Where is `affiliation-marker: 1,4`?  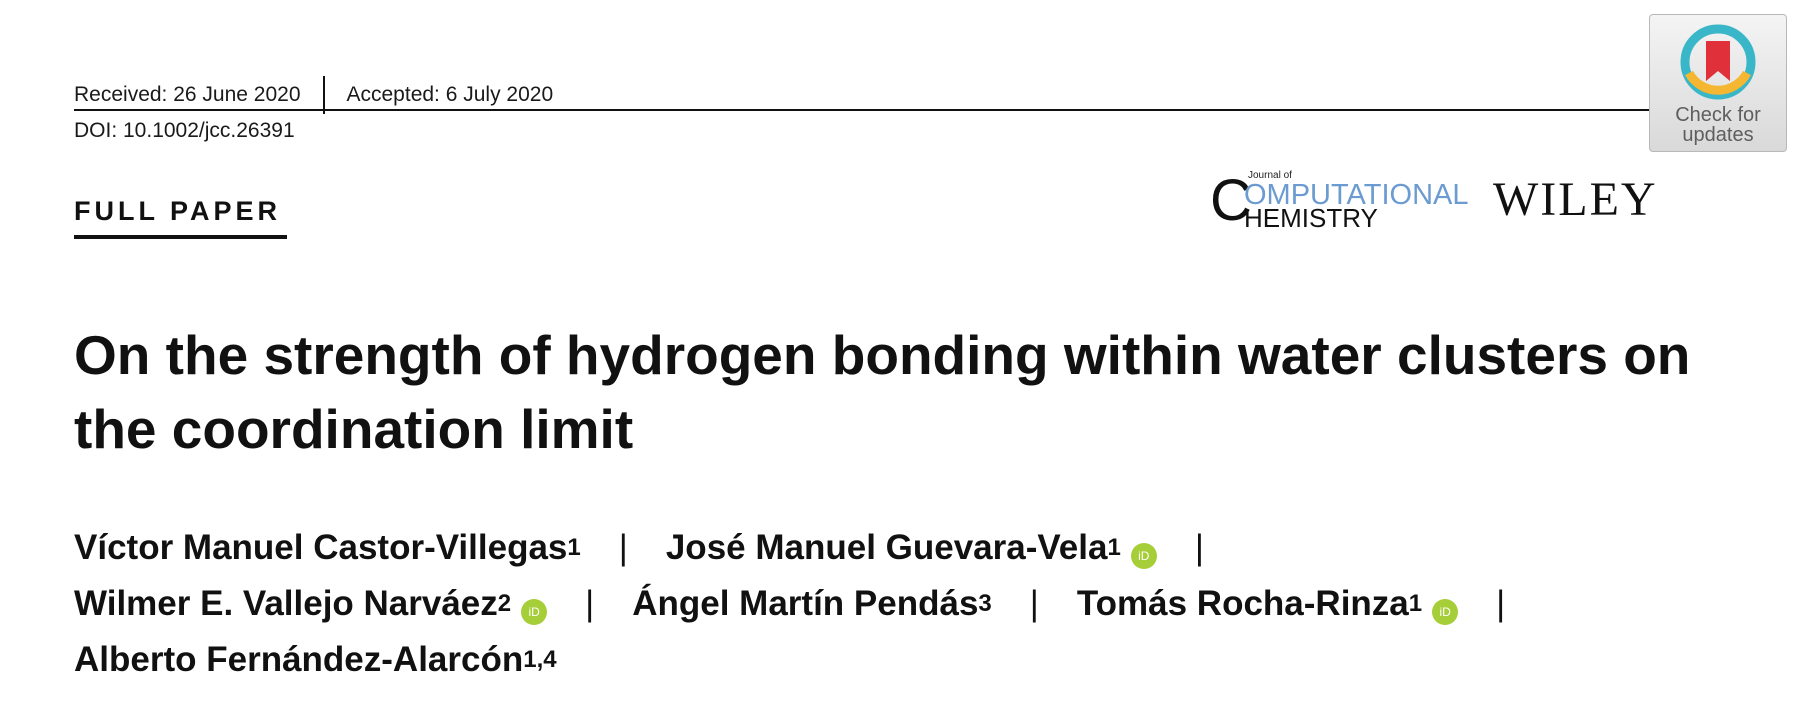 affiliation-marker: 1,4 is located at coordinates (540, 659).